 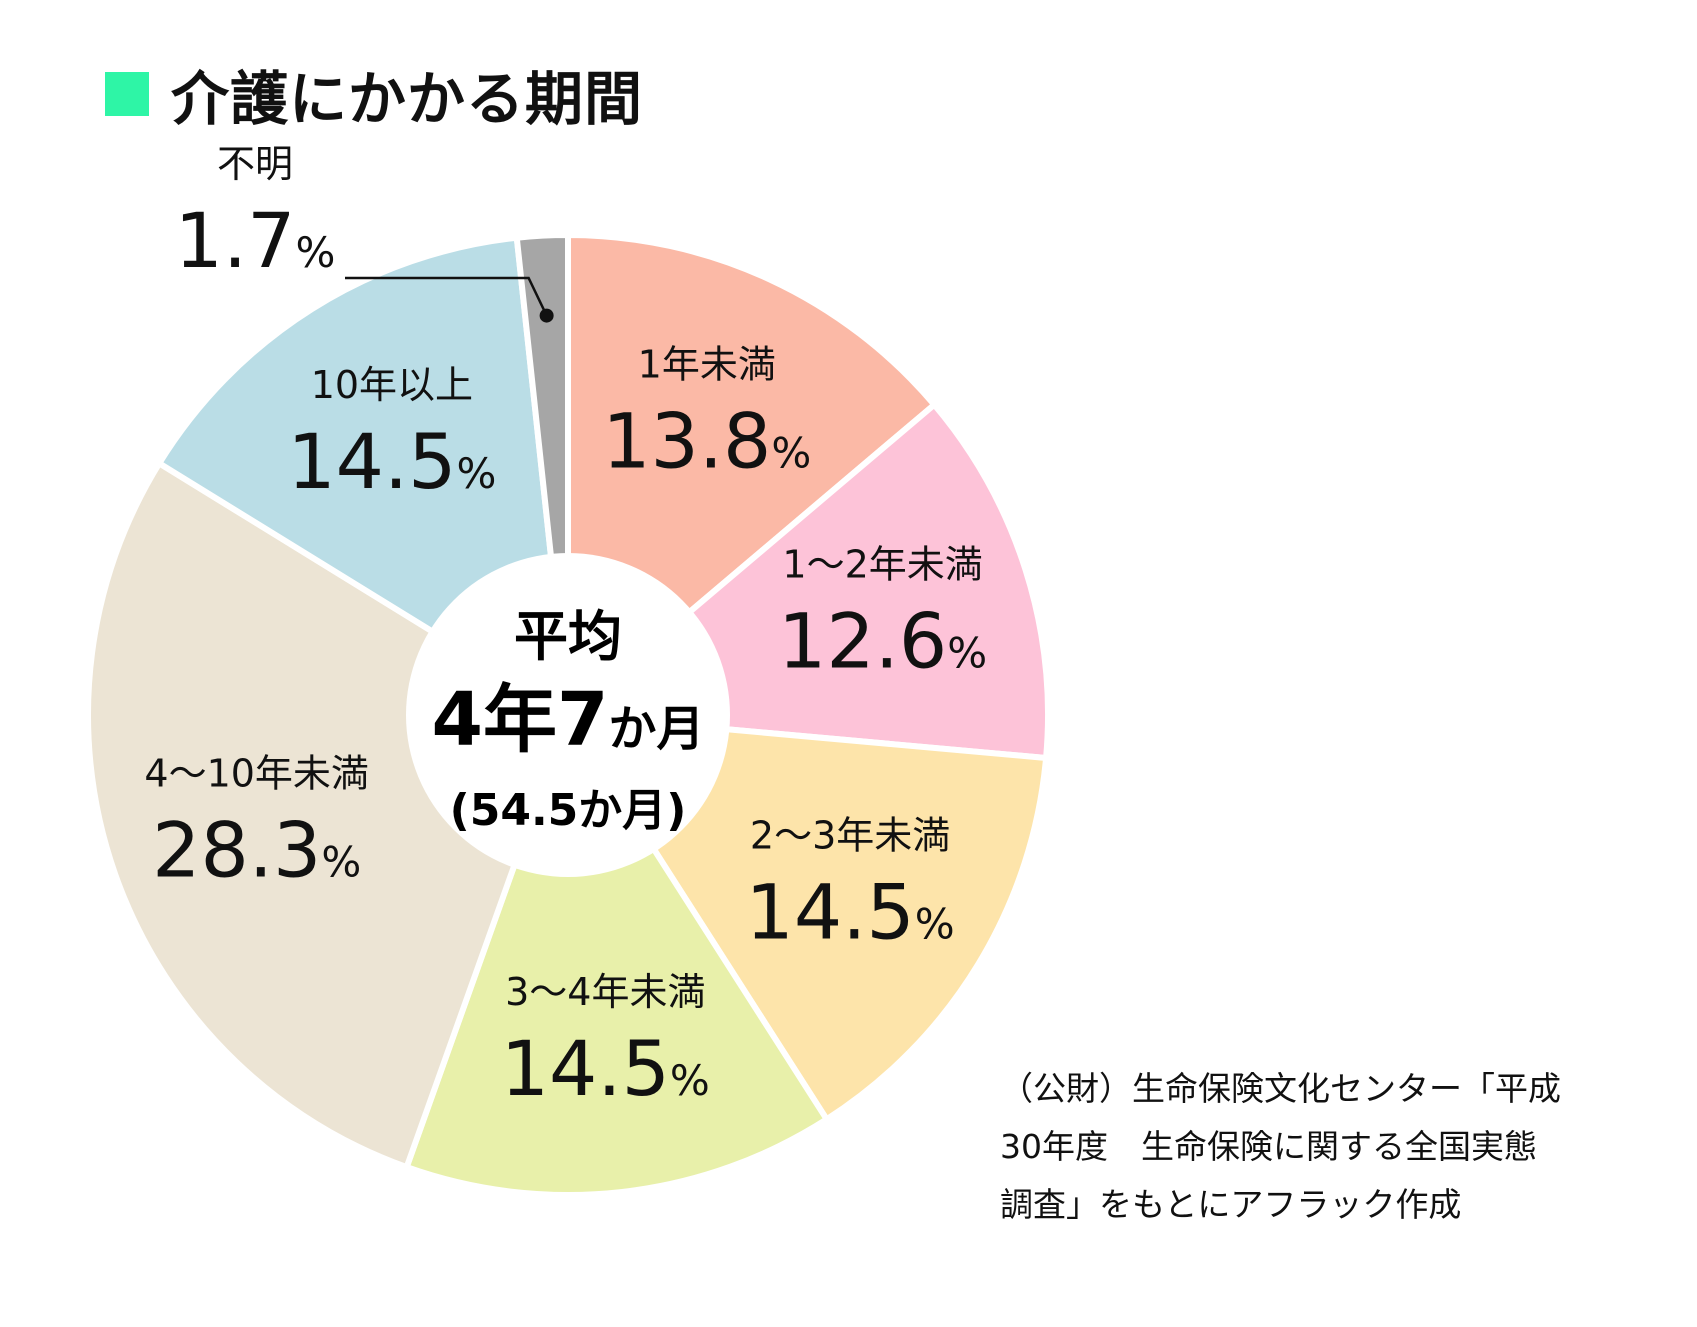 I want to click on slice-value-4: 14.5%, so click(x=605, y=1068).